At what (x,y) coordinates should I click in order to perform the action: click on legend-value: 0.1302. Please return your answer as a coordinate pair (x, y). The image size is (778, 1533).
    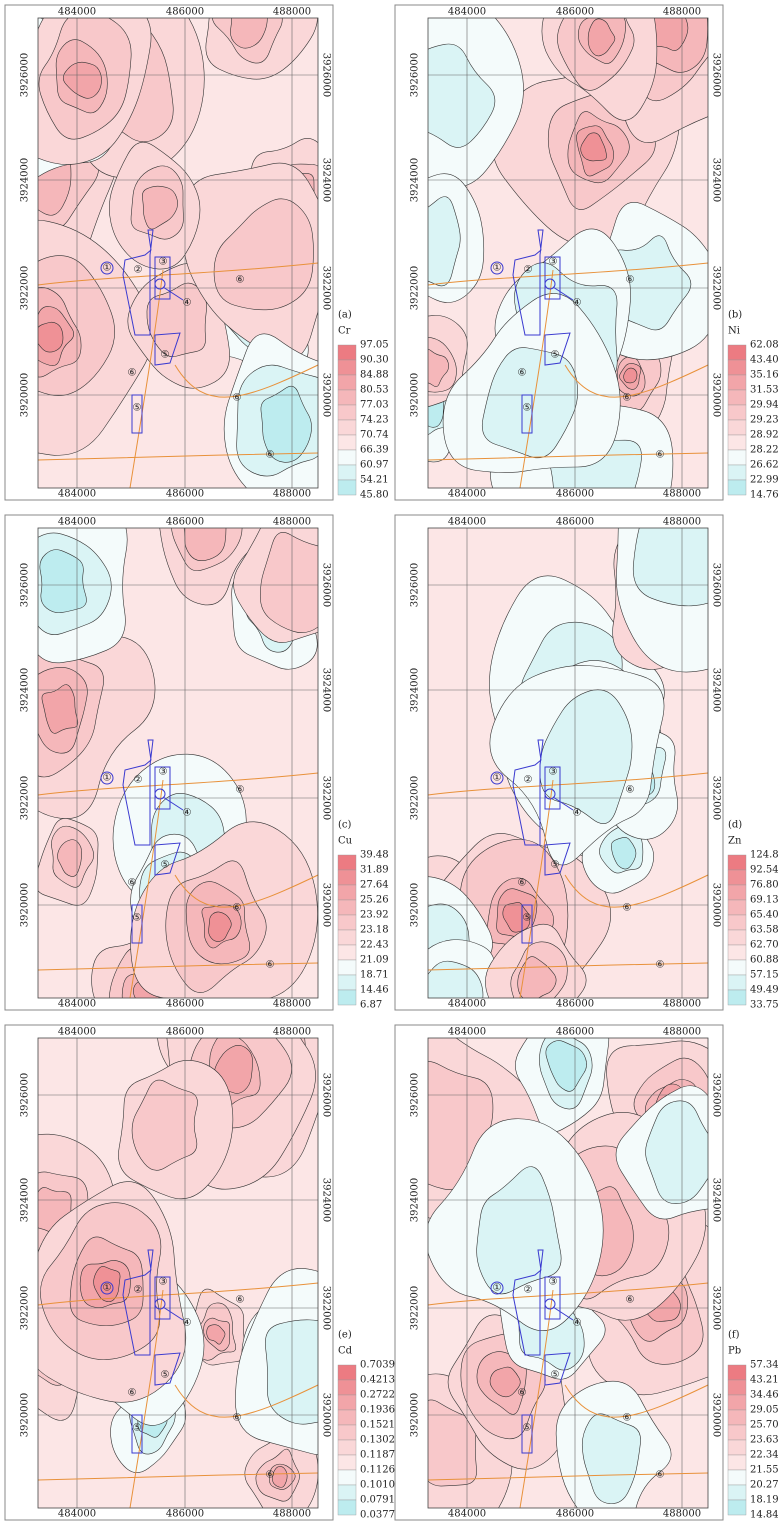
    Looking at the image, I should click on (377, 1440).